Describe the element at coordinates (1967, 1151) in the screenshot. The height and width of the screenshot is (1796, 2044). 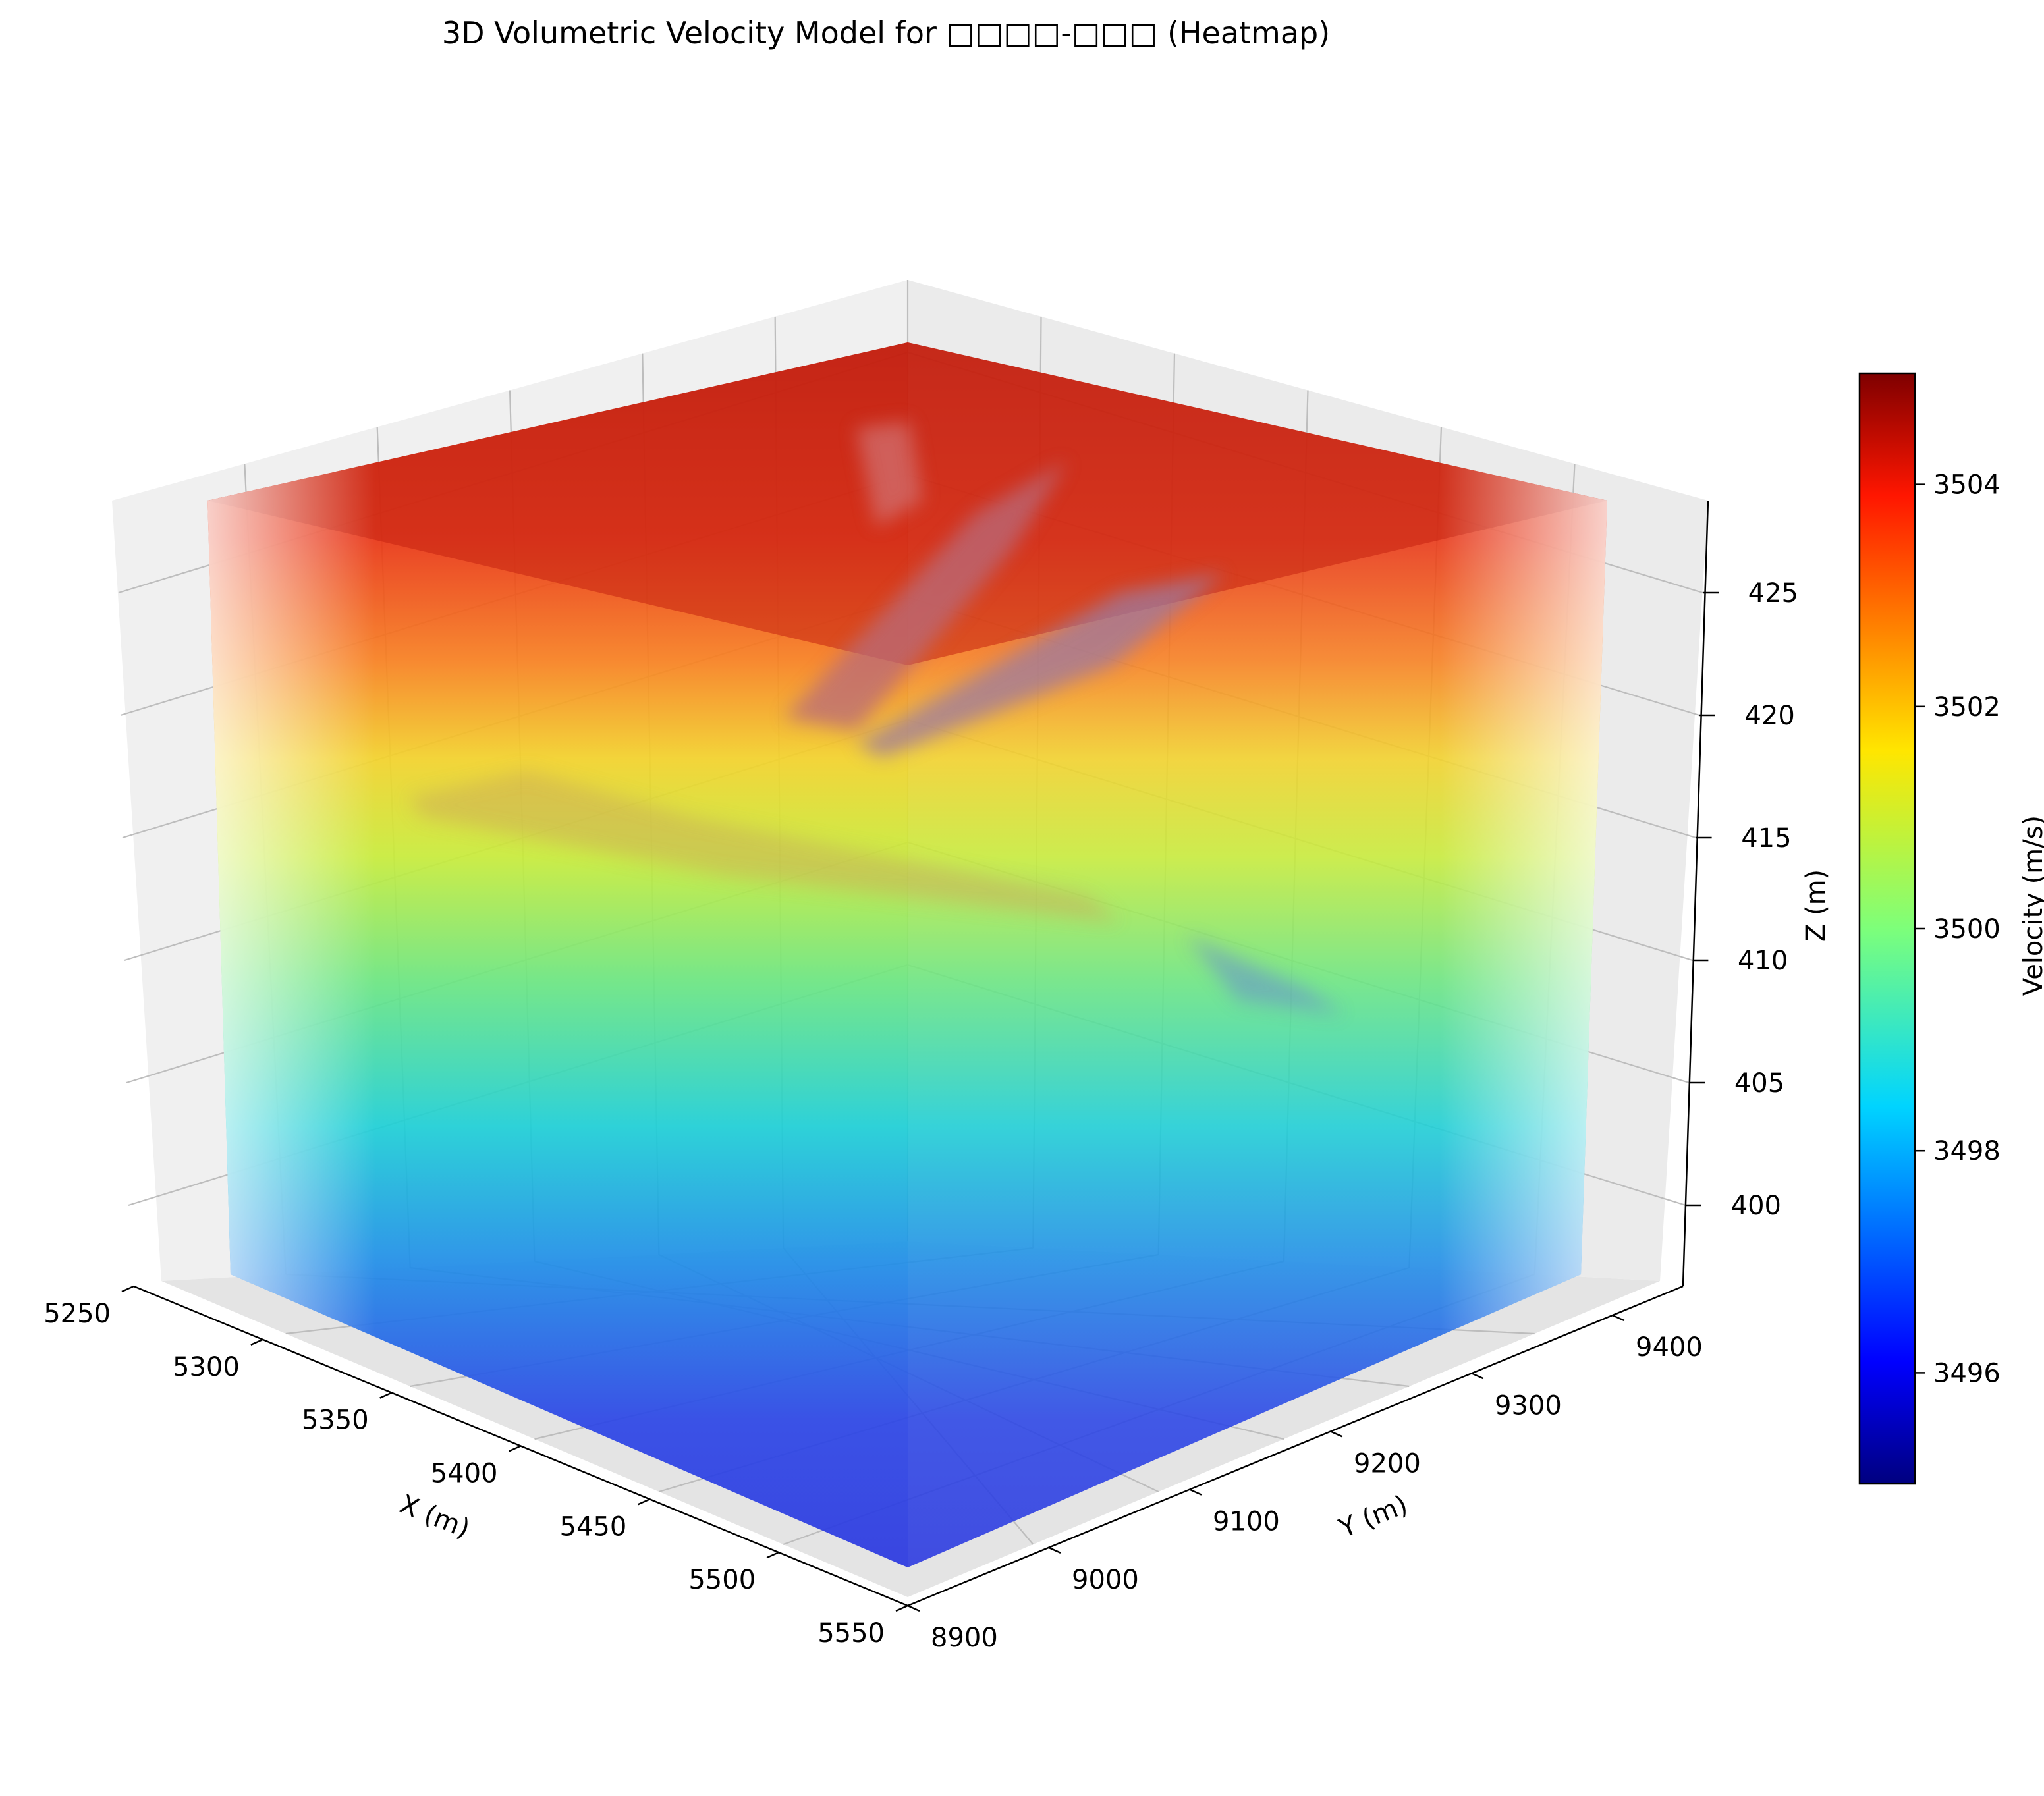
I see `colorbar-tick-label: 3498` at that location.